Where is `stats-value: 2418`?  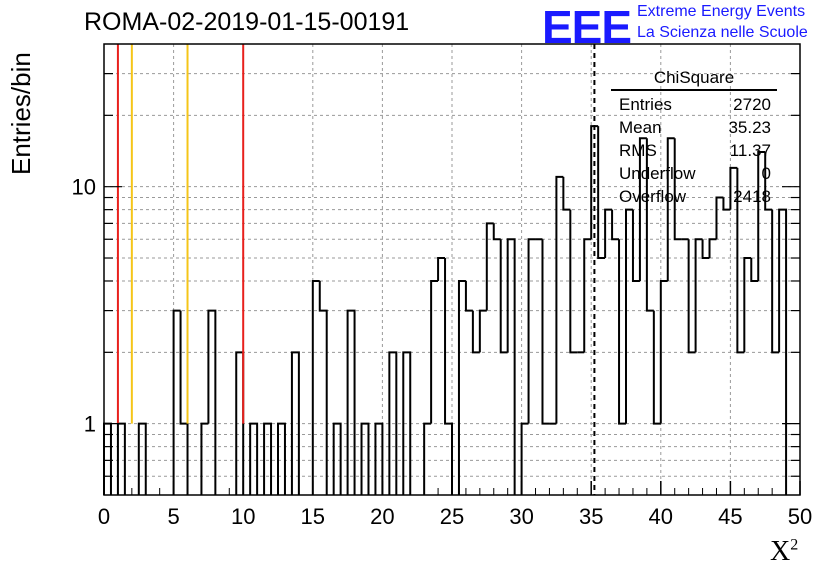
stats-value: 2418 is located at coordinates (752, 196).